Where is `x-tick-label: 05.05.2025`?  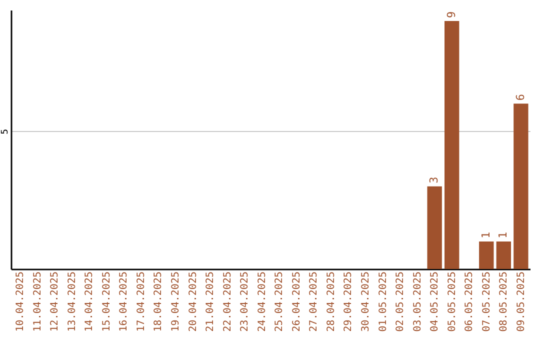
x-tick-label: 05.05.2025 is located at coordinates (452, 302).